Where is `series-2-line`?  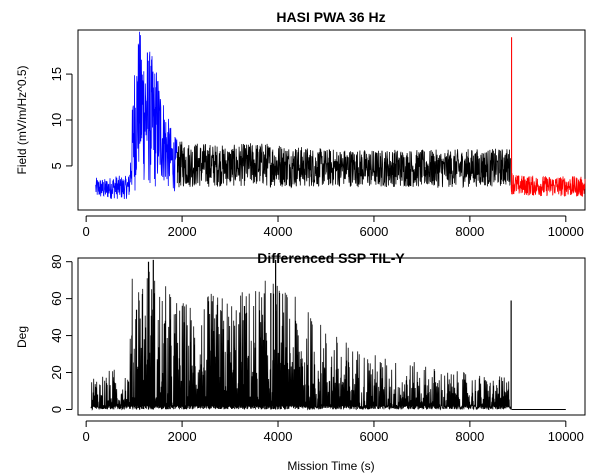
series-2-line is located at coordinates (548, 117).